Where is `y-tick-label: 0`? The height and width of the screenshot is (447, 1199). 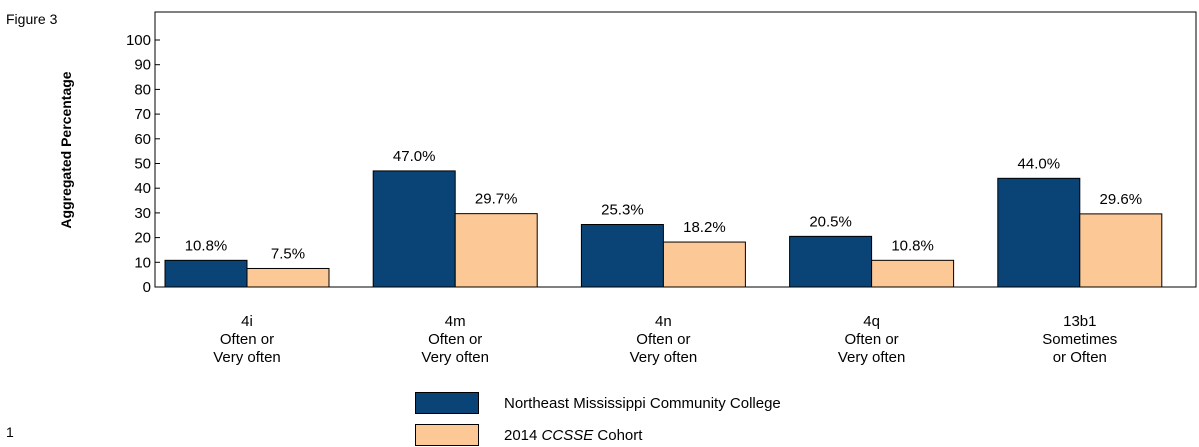 y-tick-label: 0 is located at coordinates (147, 287).